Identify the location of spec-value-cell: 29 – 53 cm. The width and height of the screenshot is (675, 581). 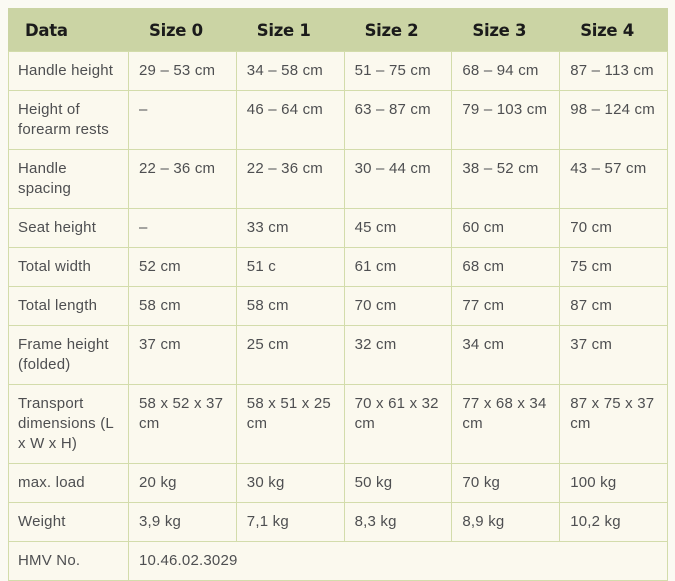
(182, 71).